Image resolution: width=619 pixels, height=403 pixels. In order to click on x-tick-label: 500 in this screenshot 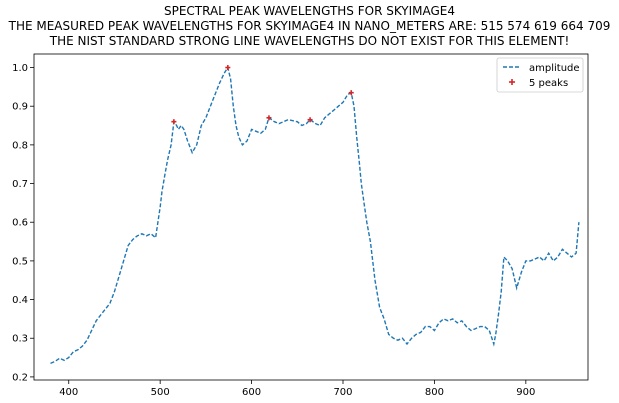, I will do `click(160, 392)`.